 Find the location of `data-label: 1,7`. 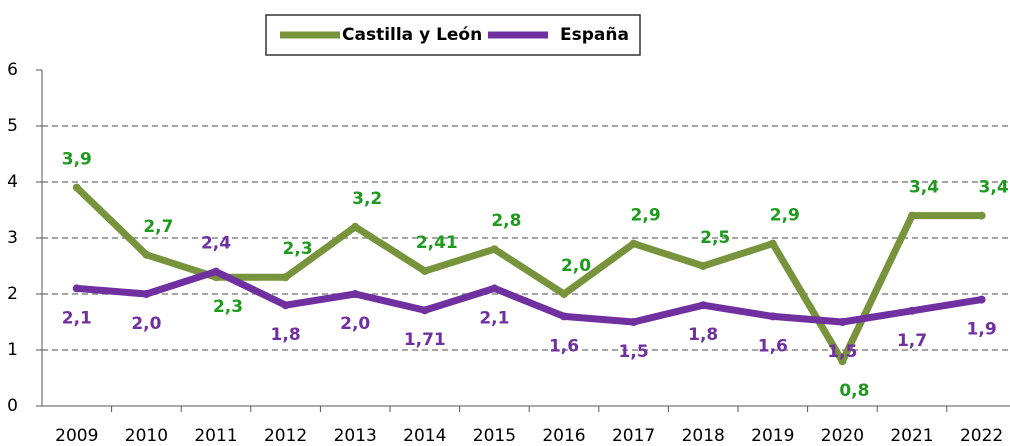

data-label: 1,7 is located at coordinates (912, 341).